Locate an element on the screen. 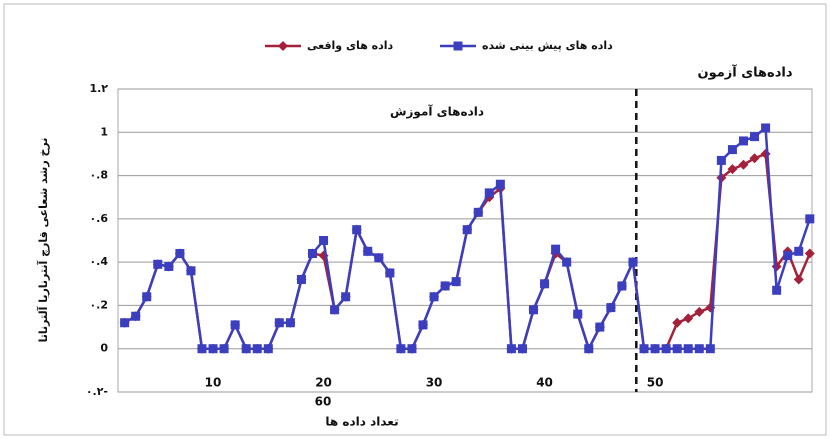  y-tick-label: 0 is located at coordinates (104, 348).